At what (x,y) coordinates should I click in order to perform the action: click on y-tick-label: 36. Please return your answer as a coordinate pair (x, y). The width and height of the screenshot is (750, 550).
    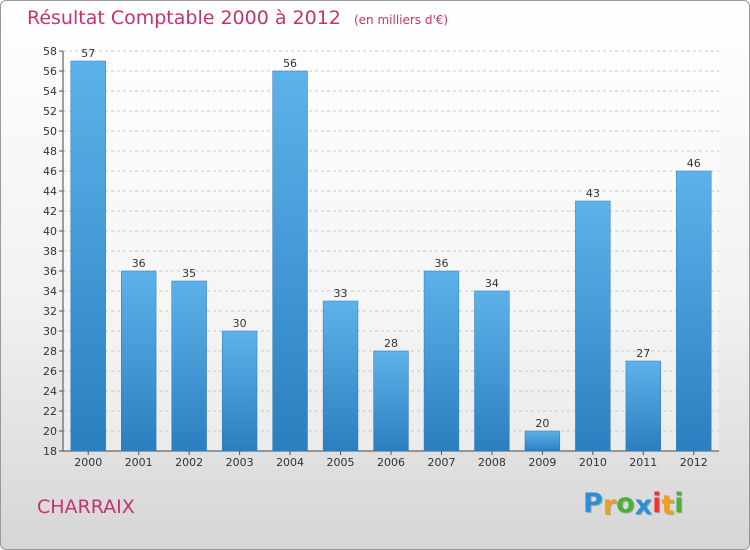
    Looking at the image, I should click on (50, 271).